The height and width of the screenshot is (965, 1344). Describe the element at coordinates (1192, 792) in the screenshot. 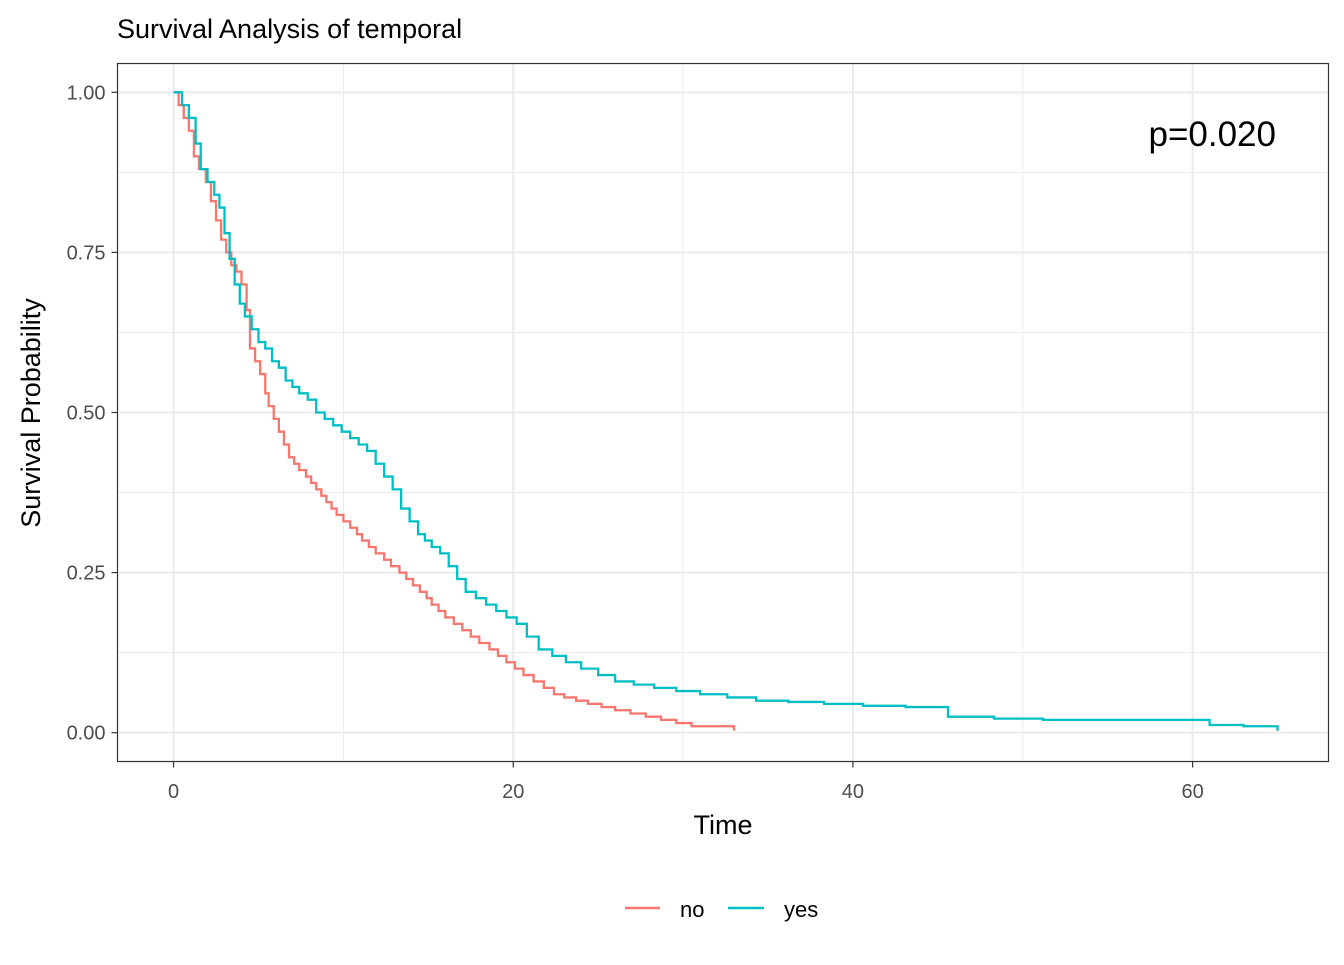

I see `x-tick-label: 60` at that location.